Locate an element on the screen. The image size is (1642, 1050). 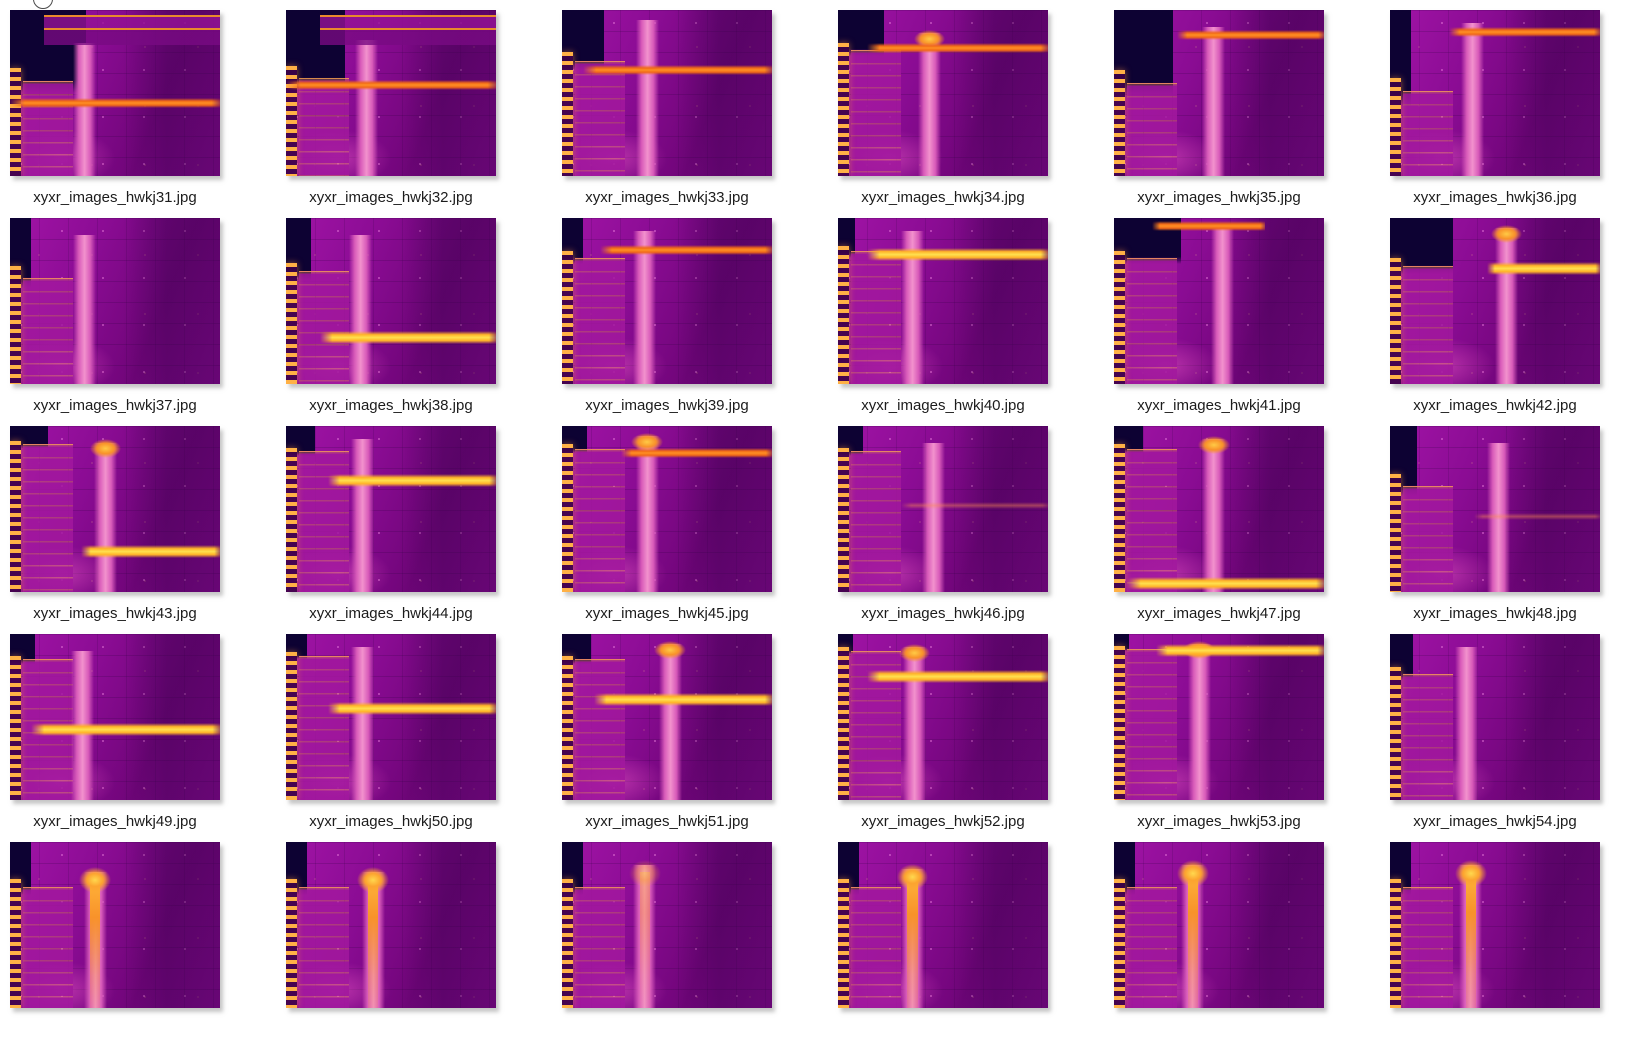
image-cell: xyxr_images_hwkj41.jpg is located at coordinates (1219, 322).